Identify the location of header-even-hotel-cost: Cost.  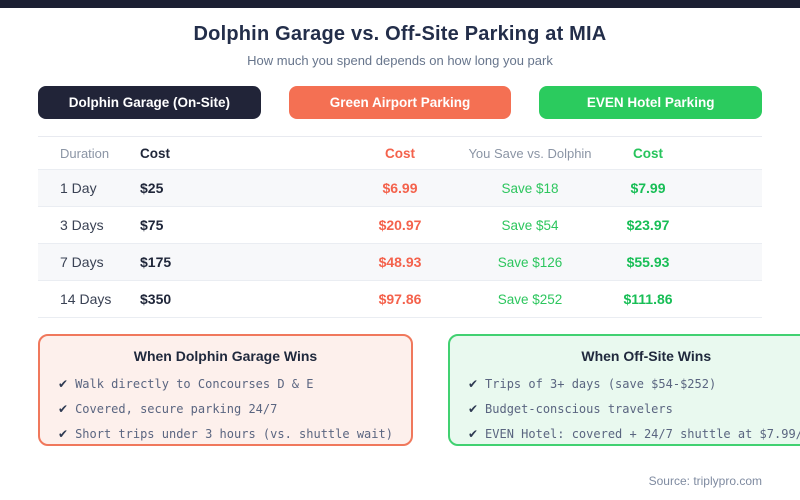
(648, 153).